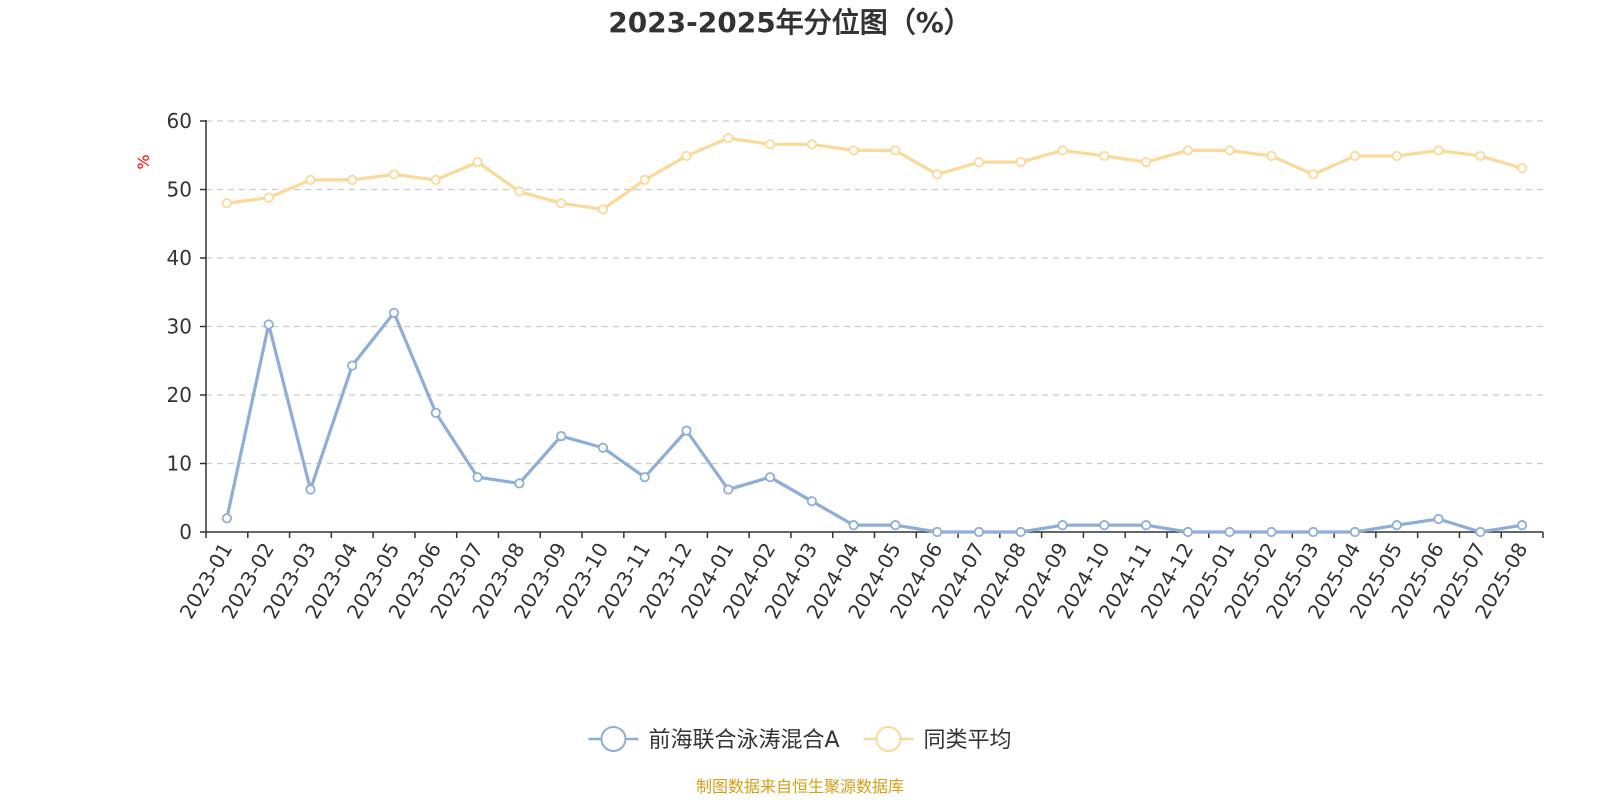  I want to click on legend: 前海联合泳涛混合A 同类平均, so click(800, 739).